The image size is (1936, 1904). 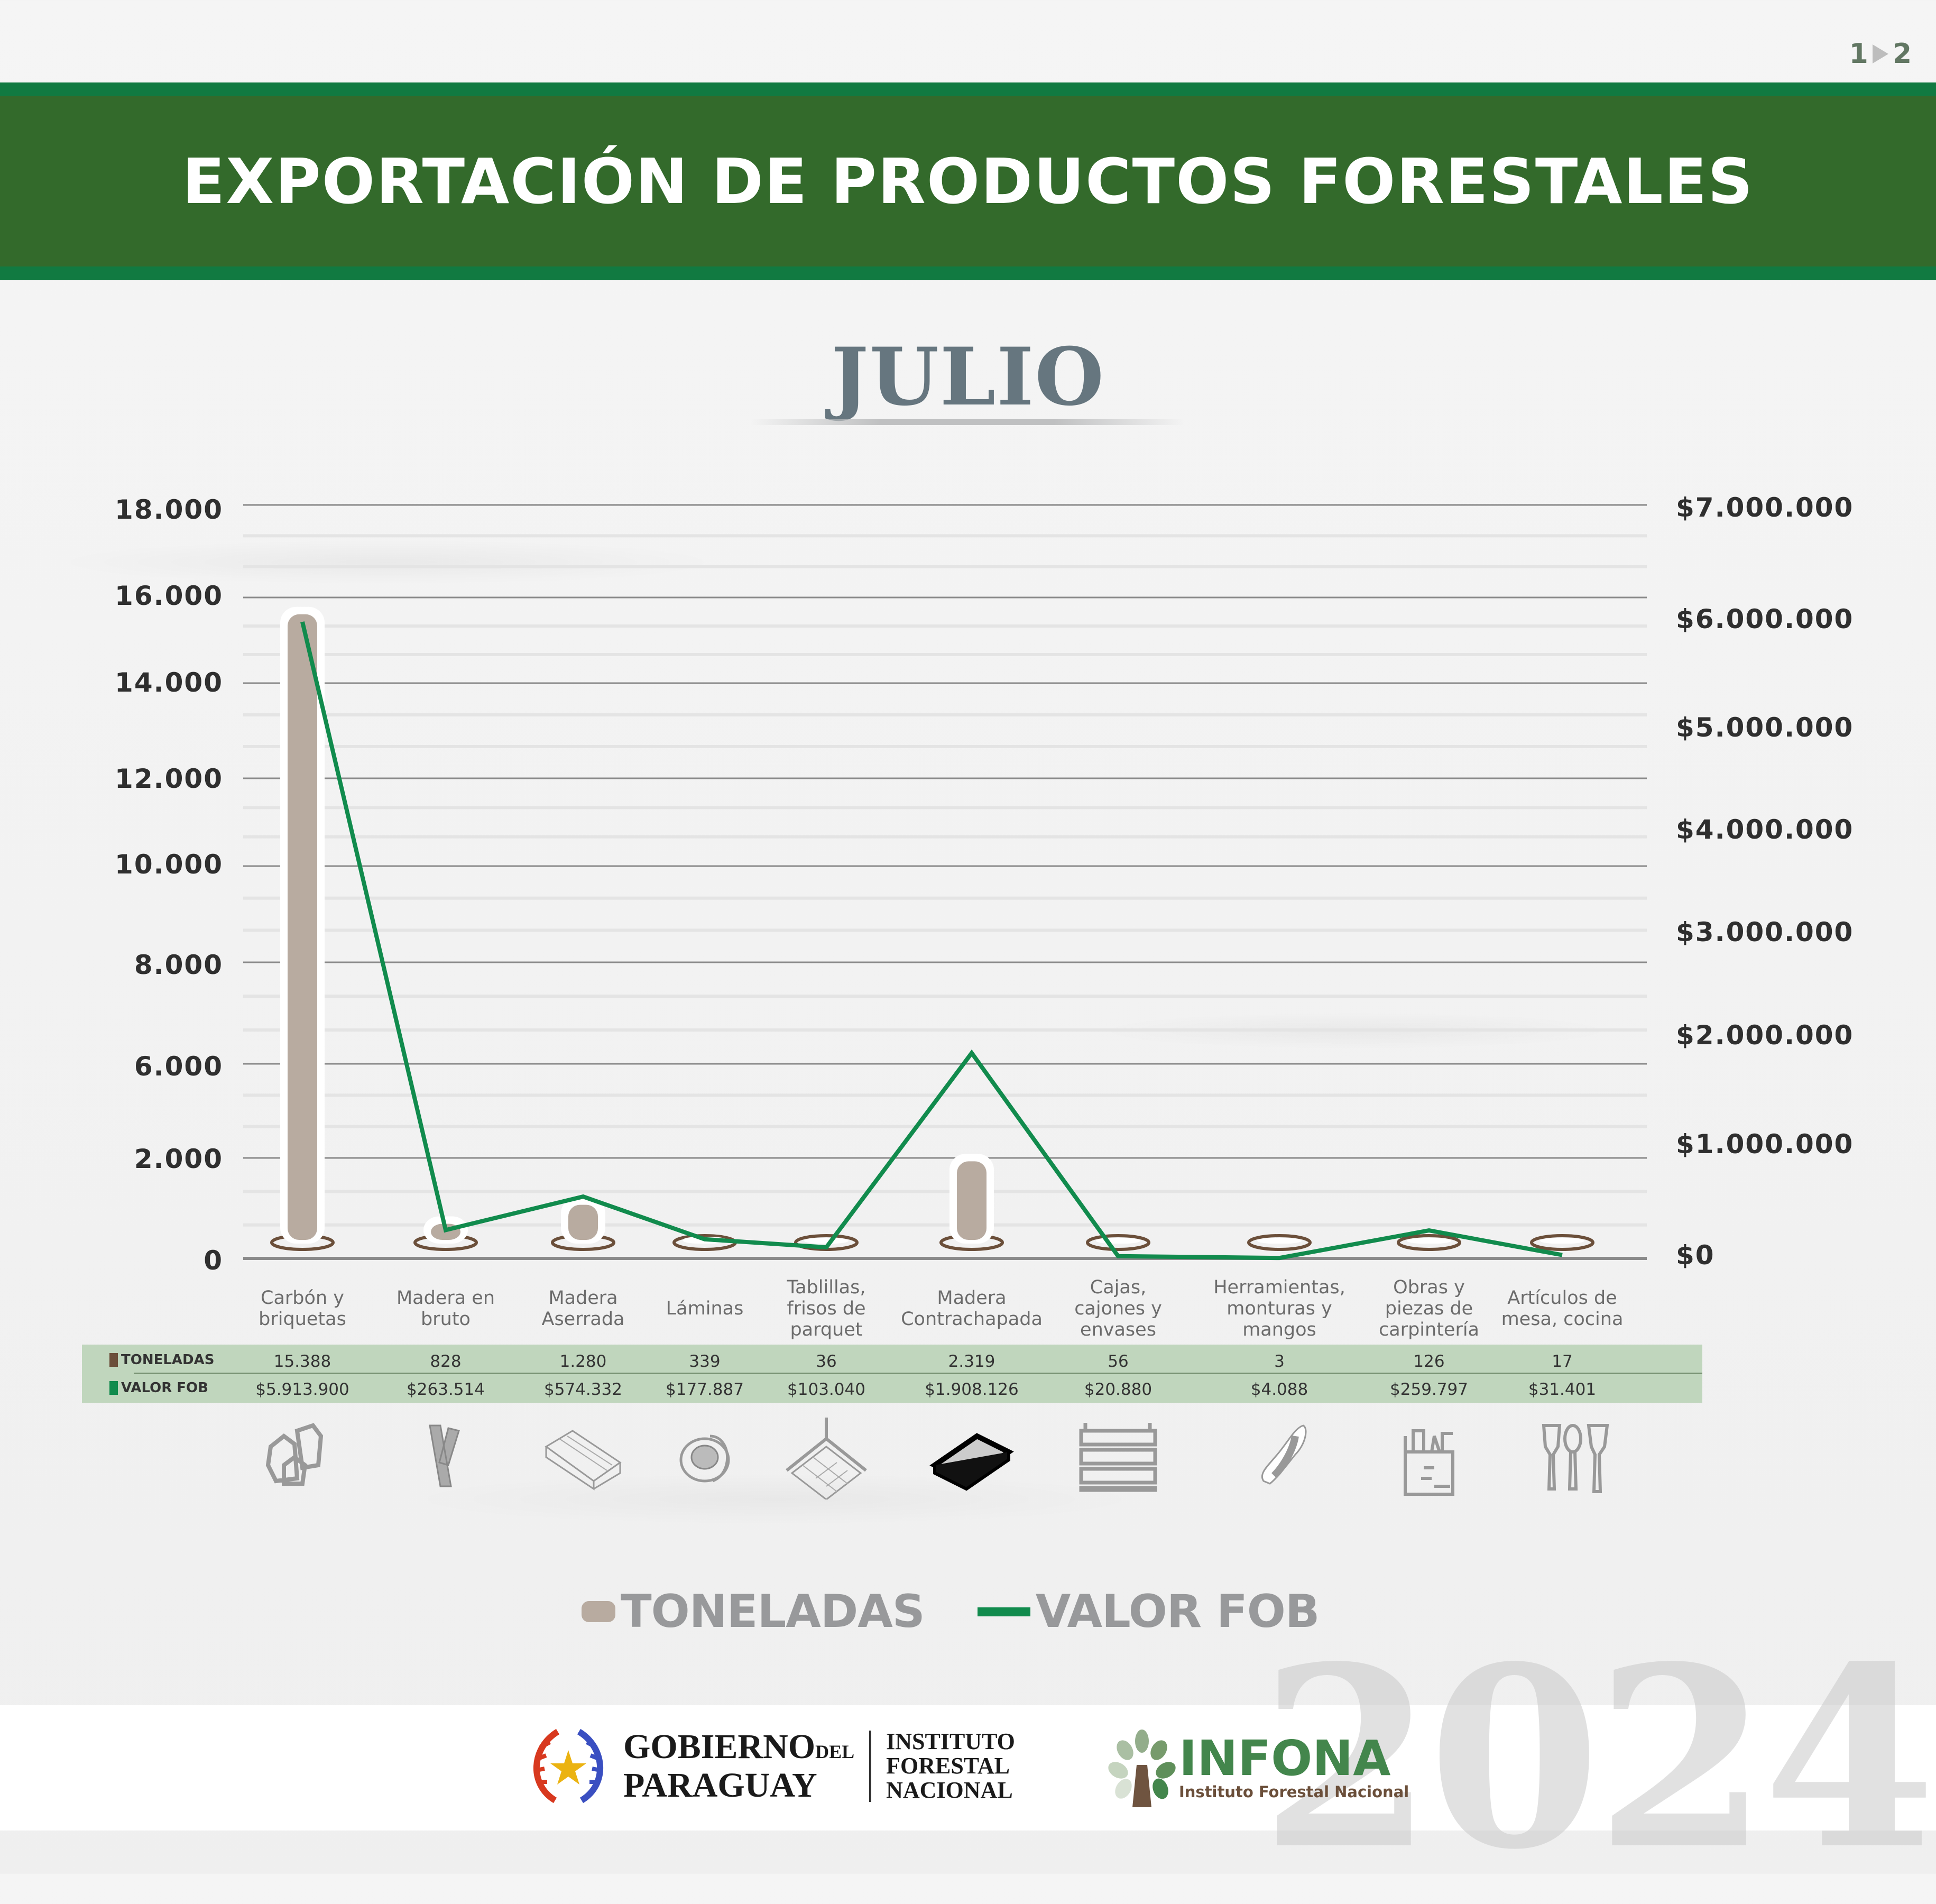 What do you see at coordinates (1598, 1758) in the screenshot?
I see `year-watermark: 2024` at bounding box center [1598, 1758].